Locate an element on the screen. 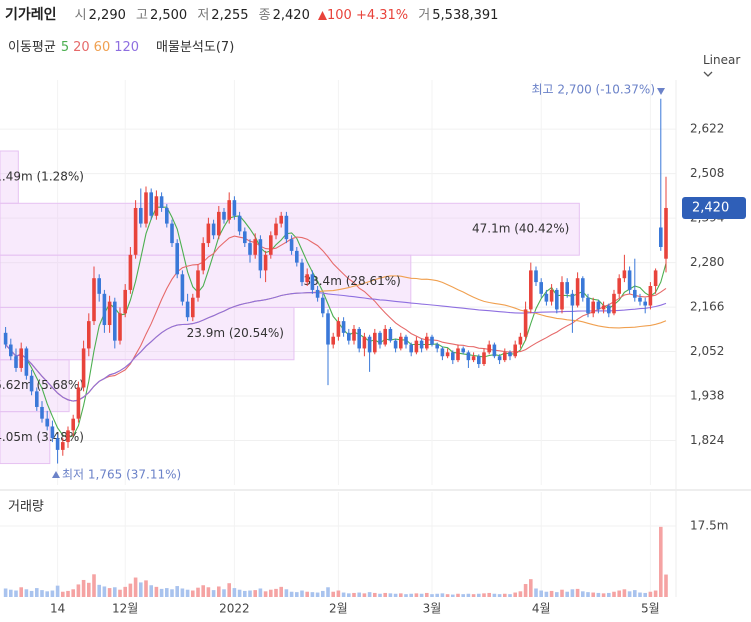 This screenshot has height=622, width=751. volume-profile-label: 33.4m (28.61%) is located at coordinates (351, 281).